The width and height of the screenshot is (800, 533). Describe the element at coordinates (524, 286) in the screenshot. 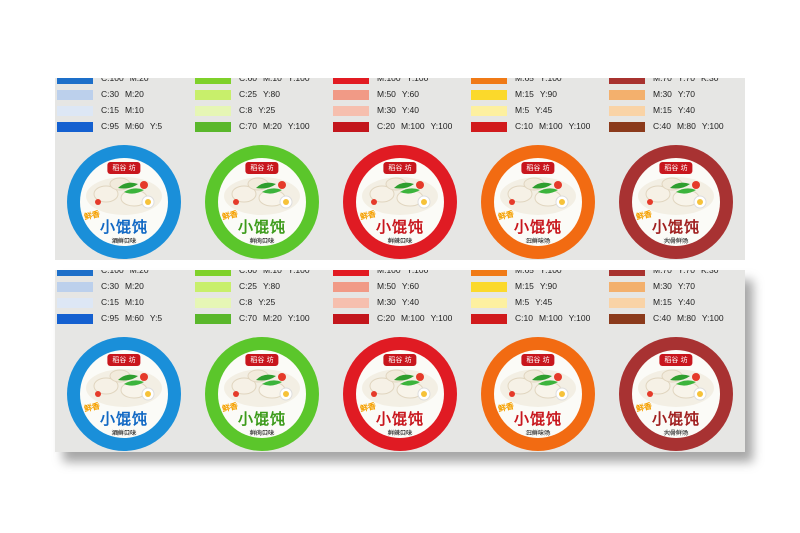

I see `cmyk-value: M:15` at that location.